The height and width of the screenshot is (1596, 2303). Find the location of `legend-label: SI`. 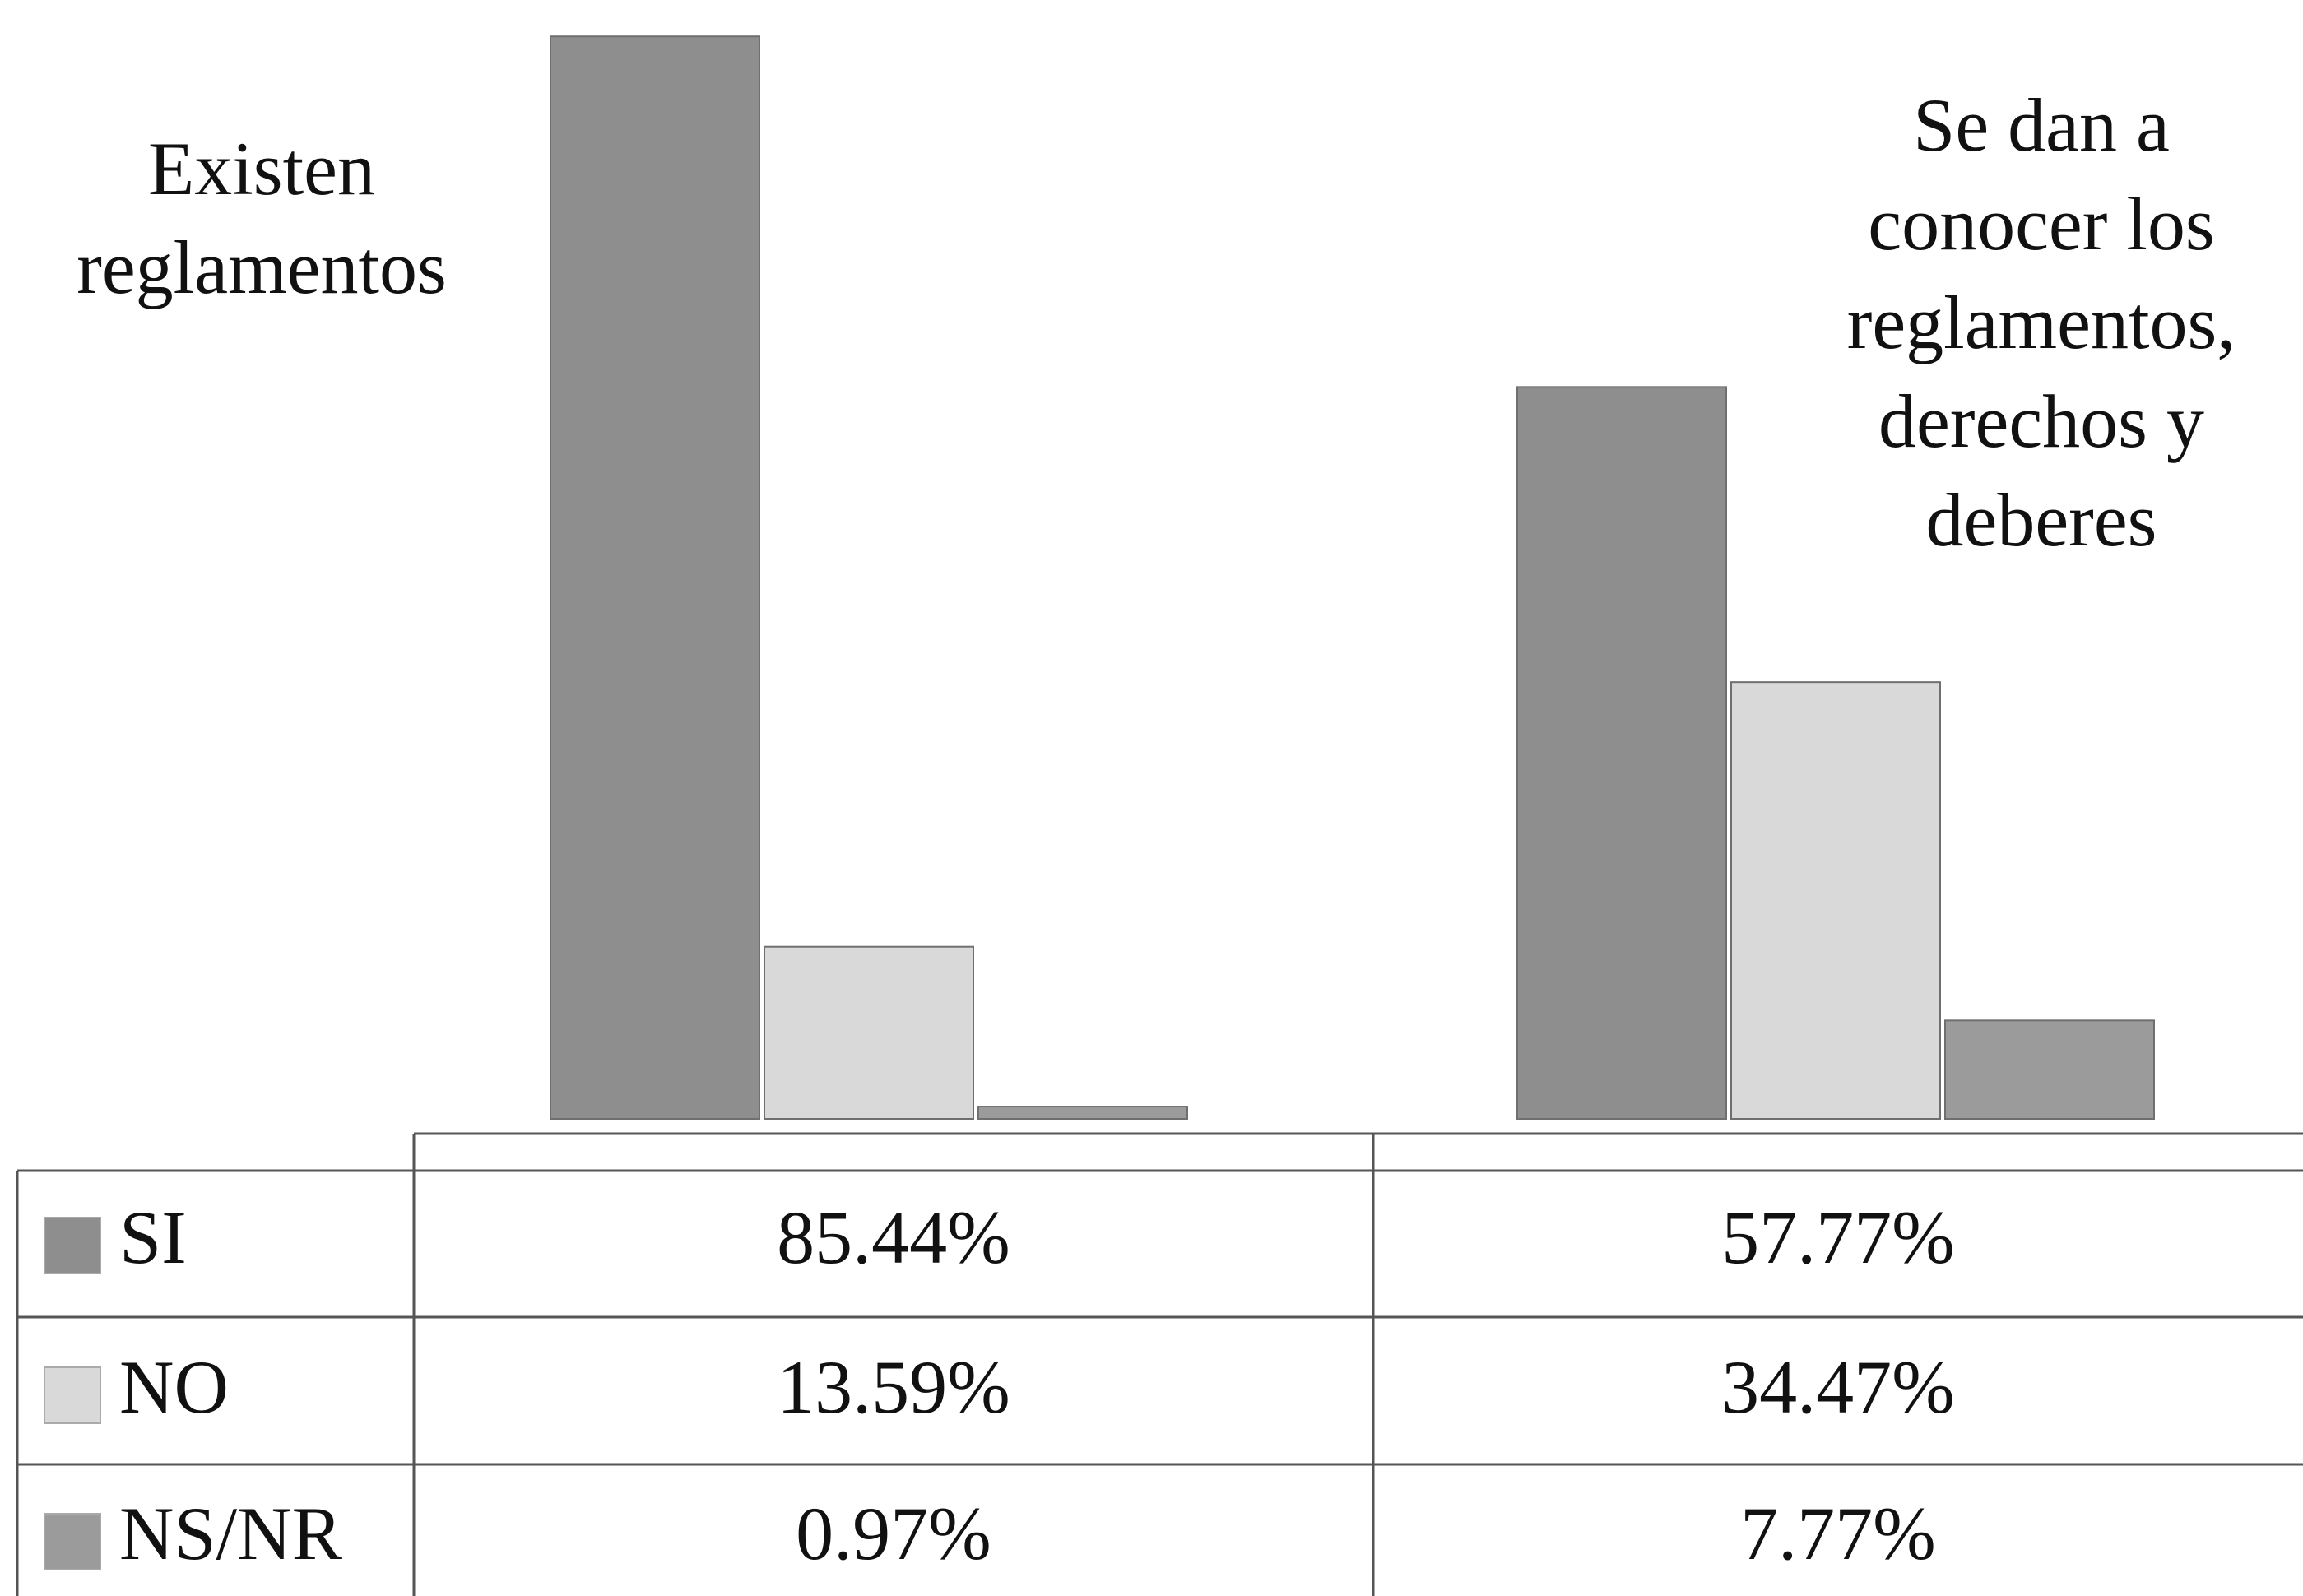

legend-label: SI is located at coordinates (153, 1237).